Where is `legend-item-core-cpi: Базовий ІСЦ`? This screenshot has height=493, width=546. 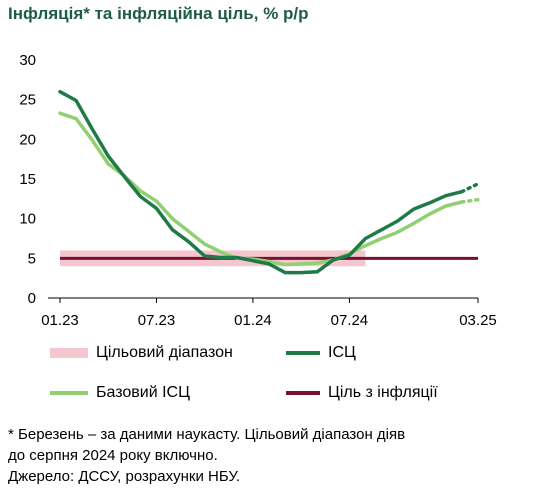 legend-item-core-cpi: Базовий ІСЦ is located at coordinates (120, 393).